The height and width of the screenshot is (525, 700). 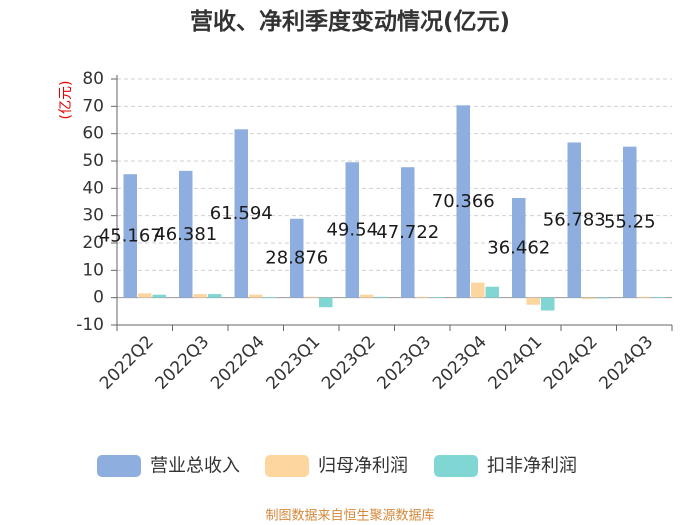 I want to click on x-tick-label-2024Q3: 2024Q3, so click(x=626, y=363).